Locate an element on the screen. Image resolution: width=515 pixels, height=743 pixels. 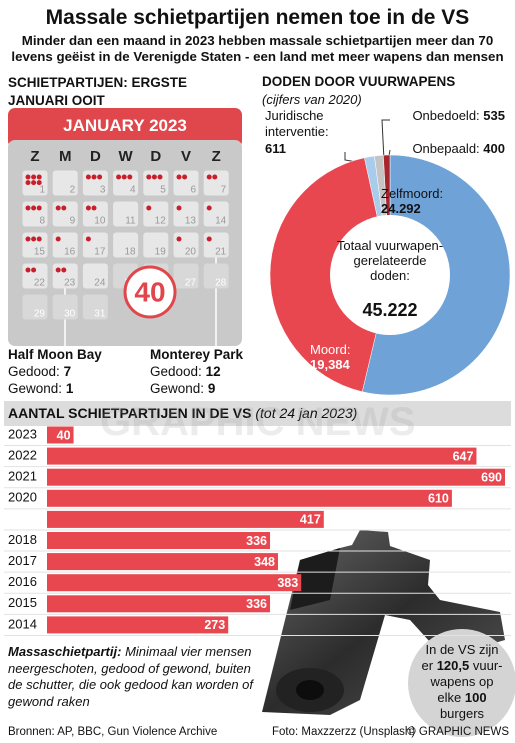
value-label: 348 is located at coordinates (264, 562).